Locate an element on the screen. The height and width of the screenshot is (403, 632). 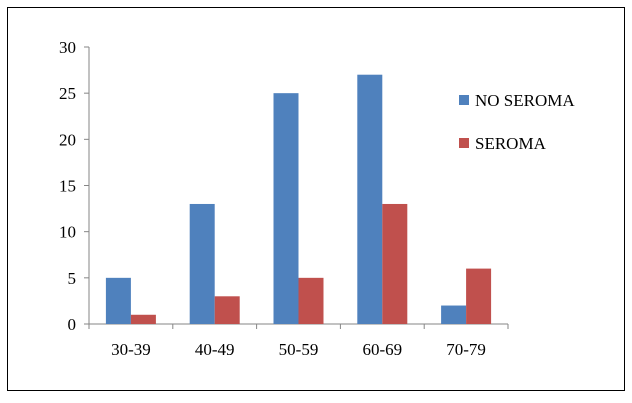
x-tick-label: 60-69 is located at coordinates (382, 349).